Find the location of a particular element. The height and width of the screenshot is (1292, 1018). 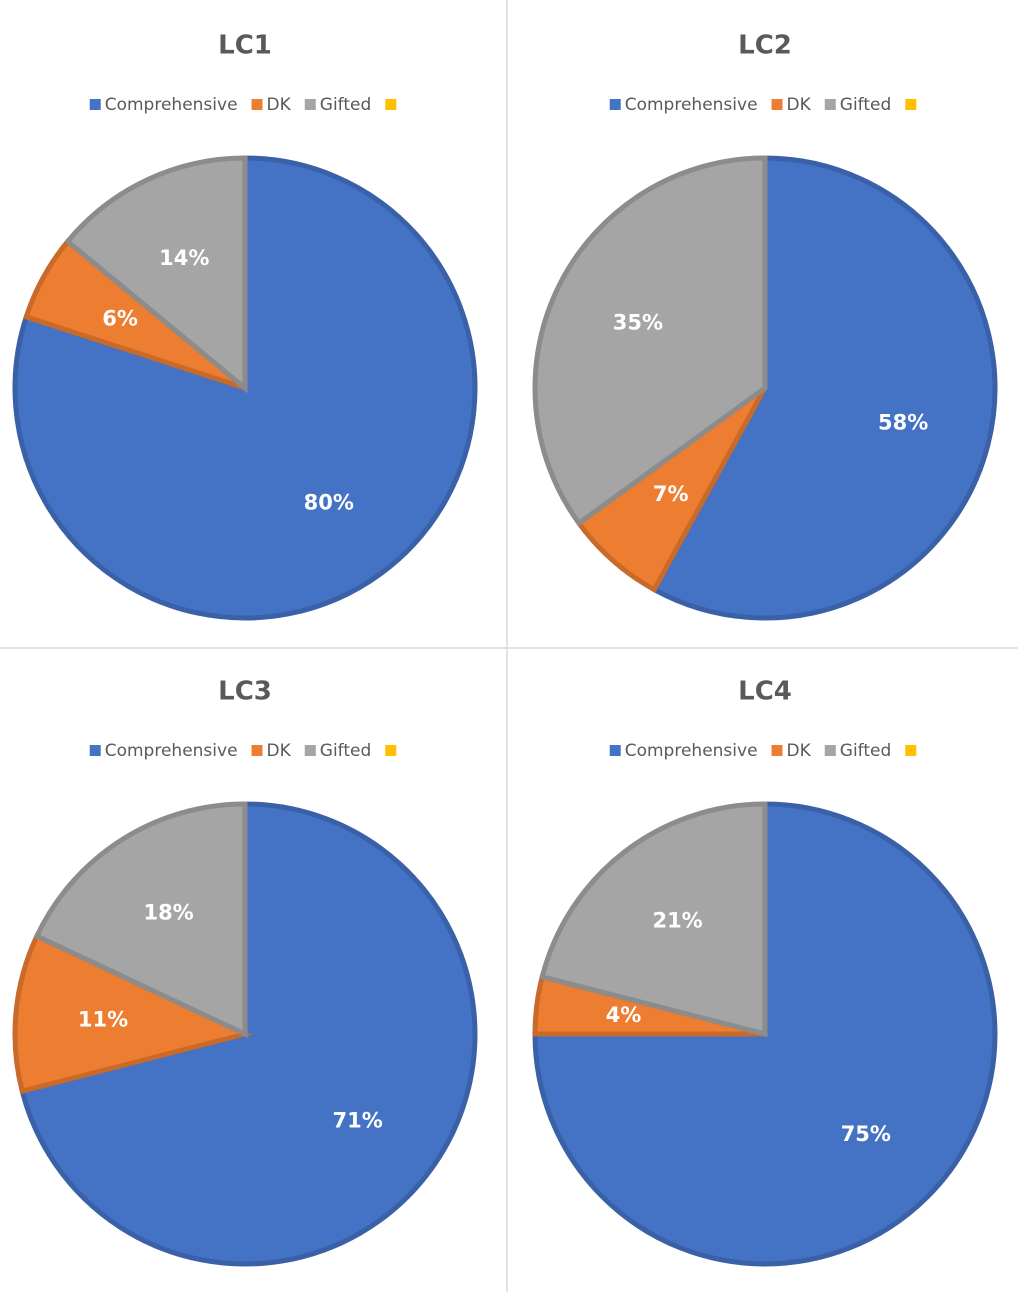

data-label: 6% is located at coordinates (120, 318).